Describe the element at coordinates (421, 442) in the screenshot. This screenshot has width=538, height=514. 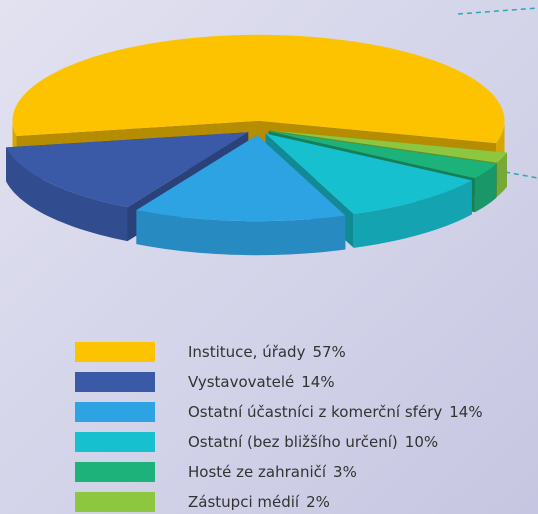
I see `legend-value: 10%` at that location.